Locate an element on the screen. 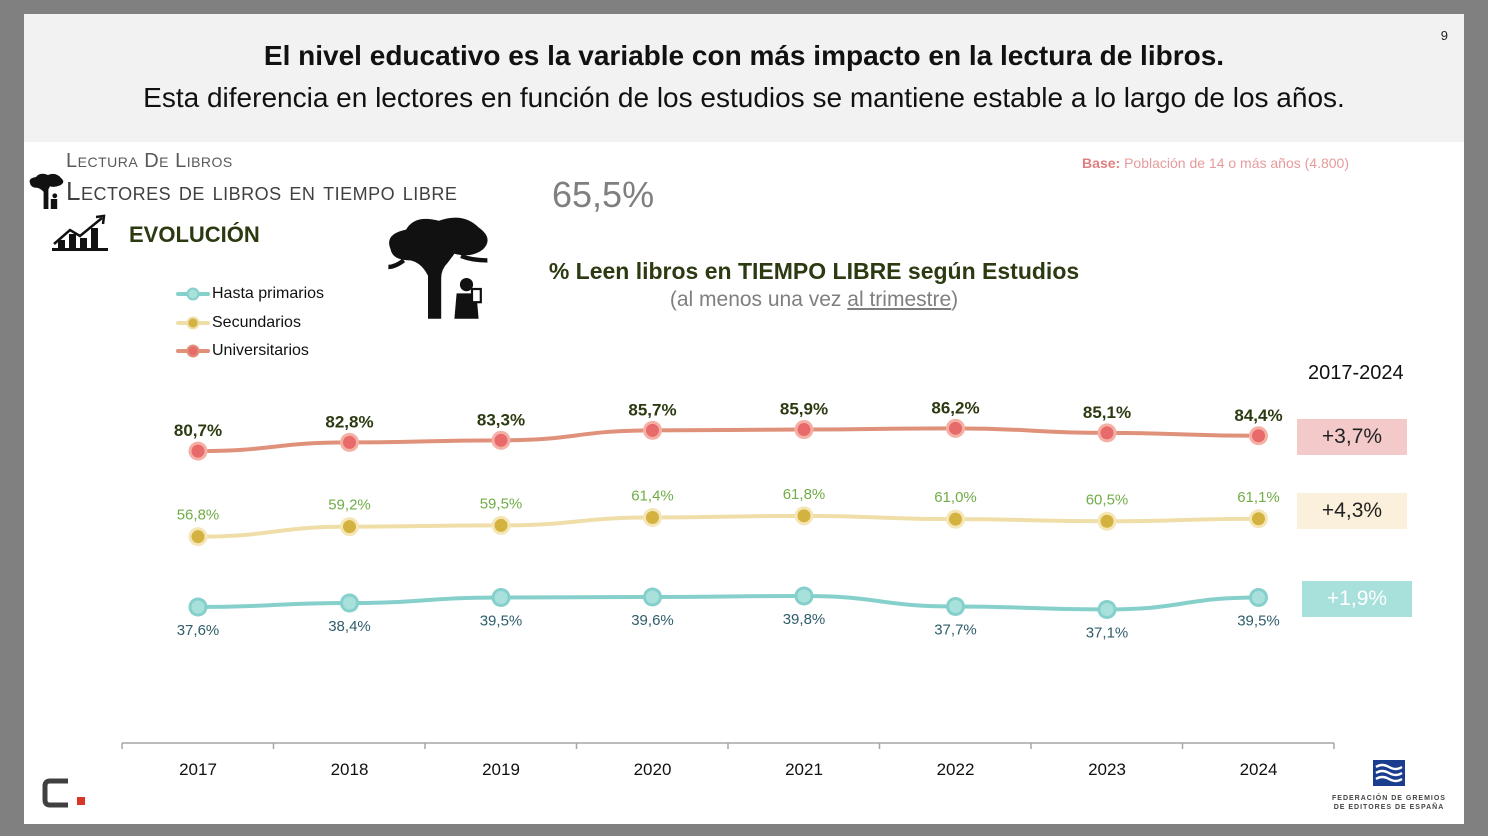 The width and height of the screenshot is (1488, 836). data-label-universitarios: 85,7% is located at coordinates (652, 409).